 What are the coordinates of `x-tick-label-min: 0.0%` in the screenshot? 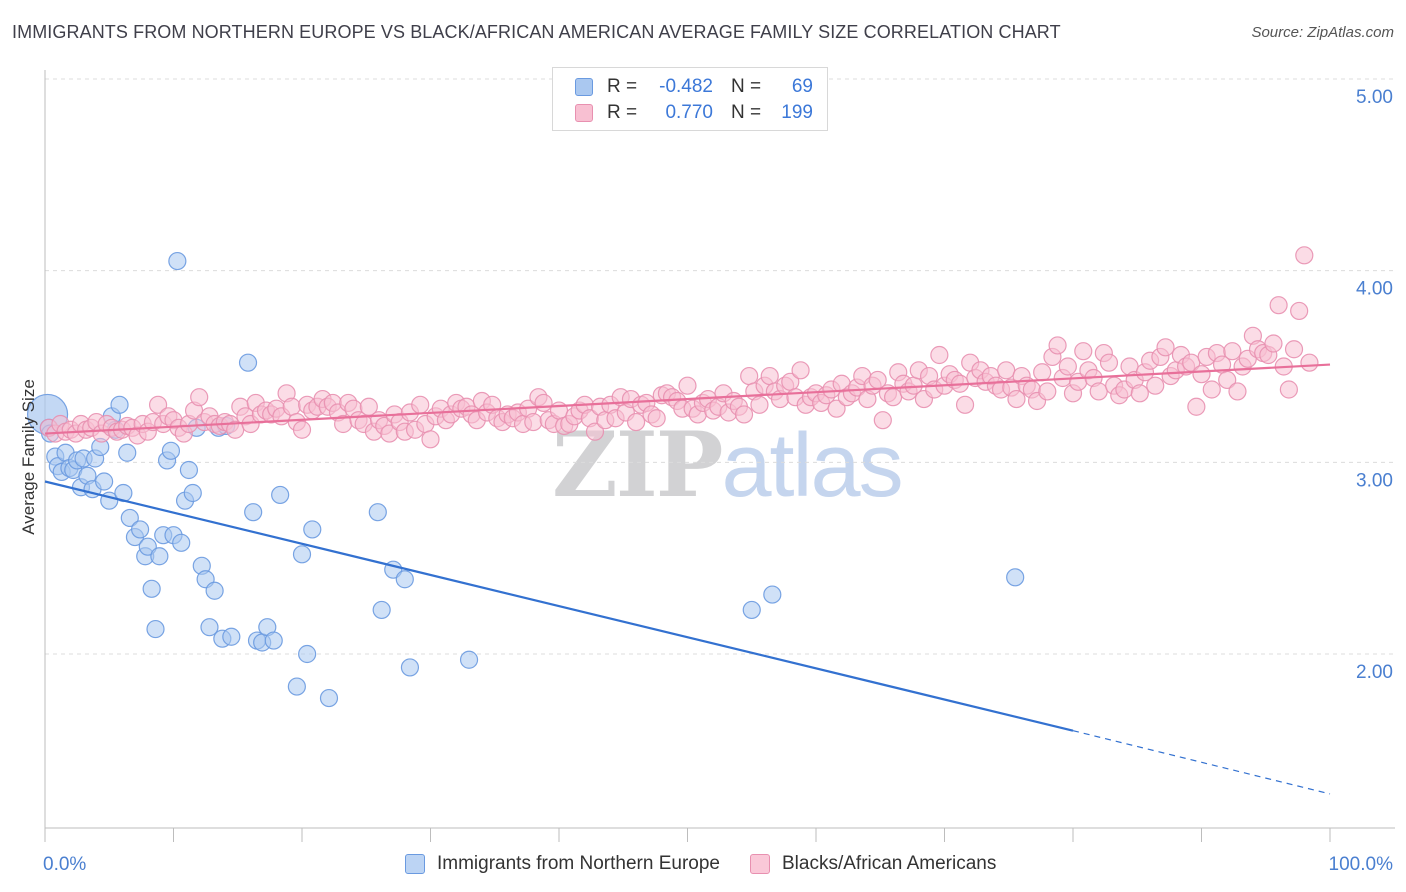 It's located at (64, 864).